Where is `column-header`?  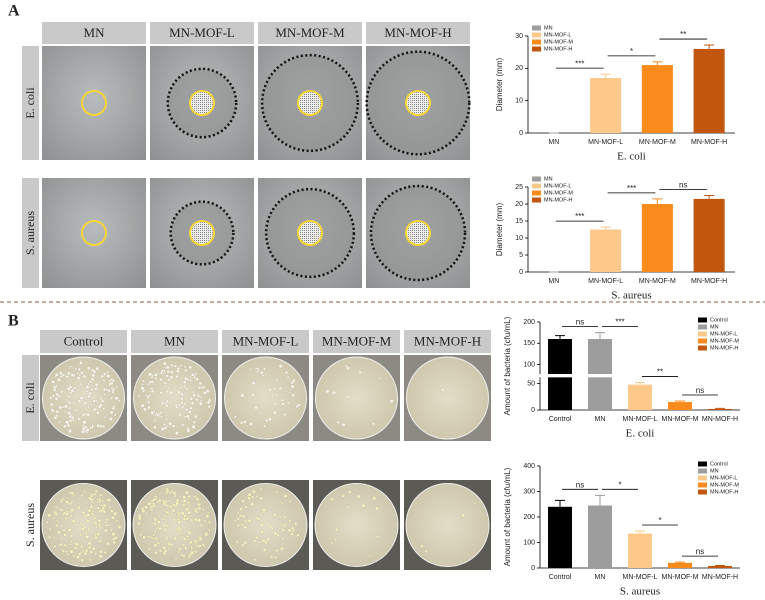 column-header is located at coordinates (418, 33).